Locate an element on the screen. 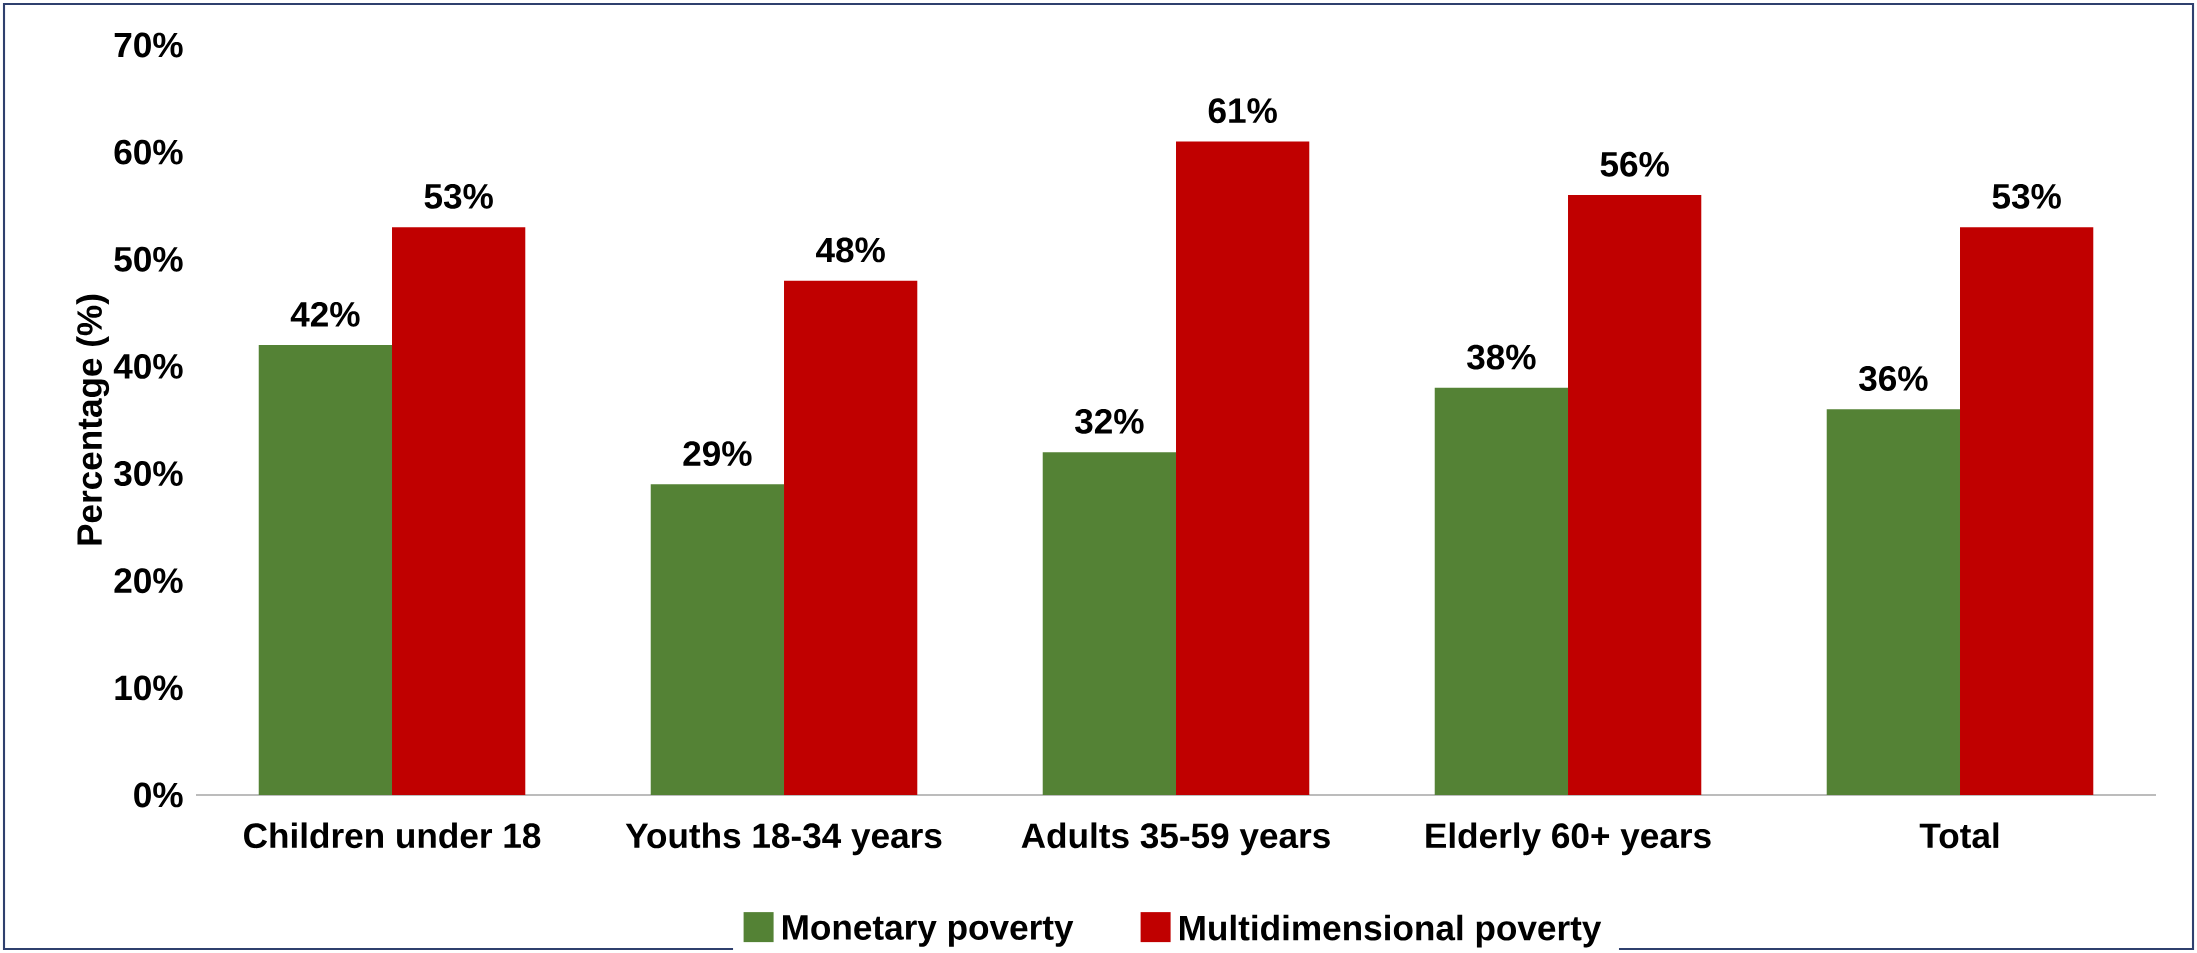 This screenshot has height=953, width=2197. y-tick-label: 30% is located at coordinates (148, 474).